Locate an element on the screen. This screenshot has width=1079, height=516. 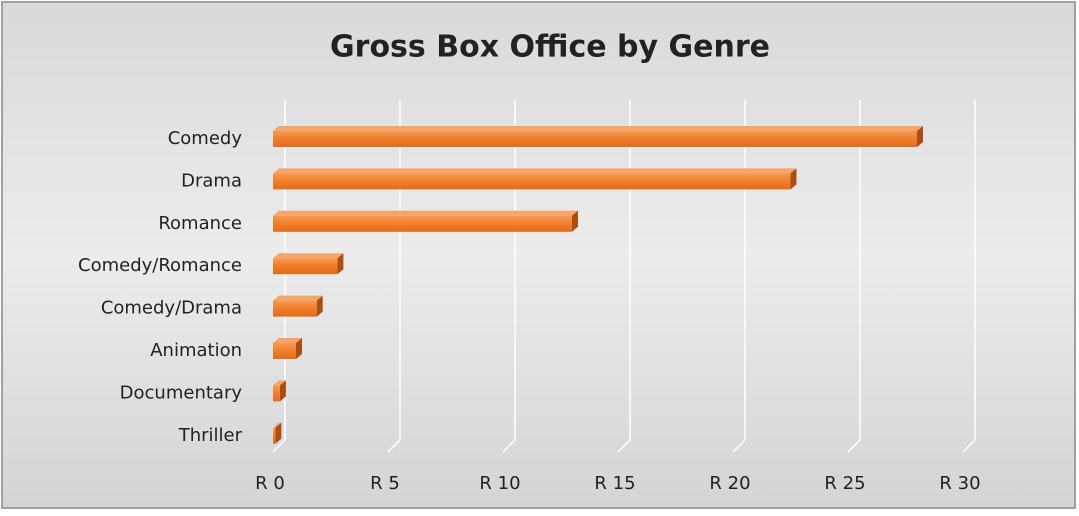
x-tick-label: R 0 is located at coordinates (270, 483).